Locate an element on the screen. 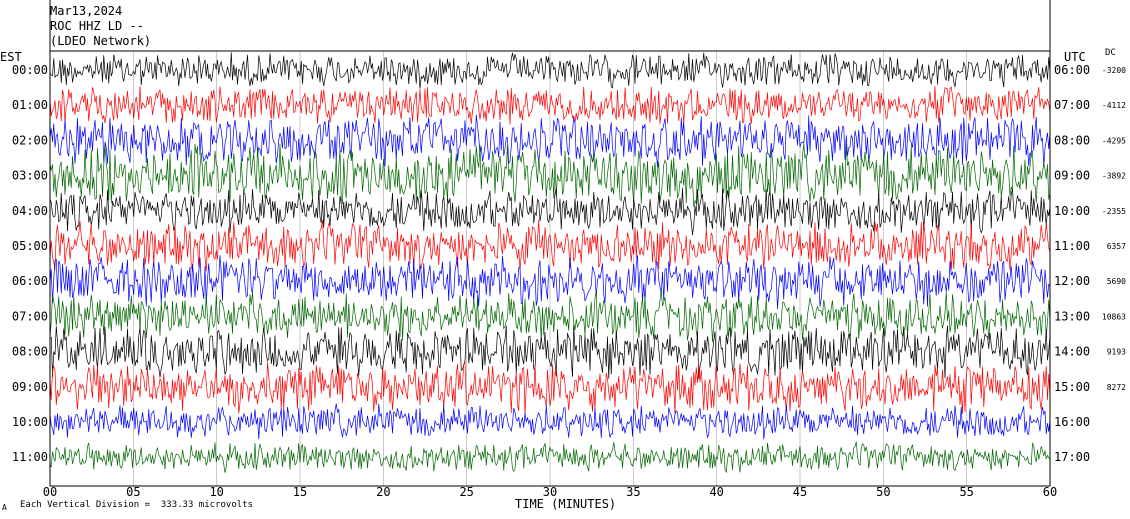 The height and width of the screenshot is (519, 1130). x-tick-25: 25 is located at coordinates (466, 492).